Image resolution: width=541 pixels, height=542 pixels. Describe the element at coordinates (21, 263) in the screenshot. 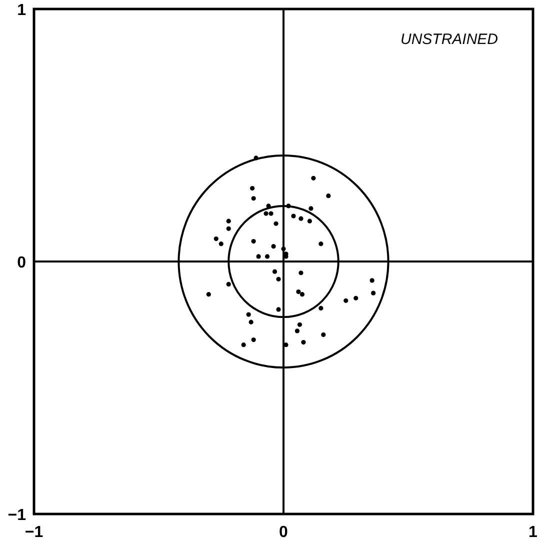

I see `y-tick-label: 0` at that location.